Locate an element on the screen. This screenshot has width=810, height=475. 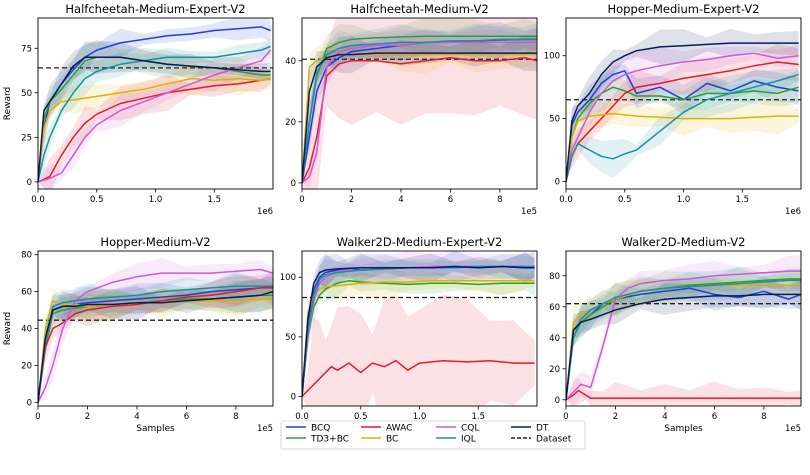
legend-label: Dataset is located at coordinates (554, 440).